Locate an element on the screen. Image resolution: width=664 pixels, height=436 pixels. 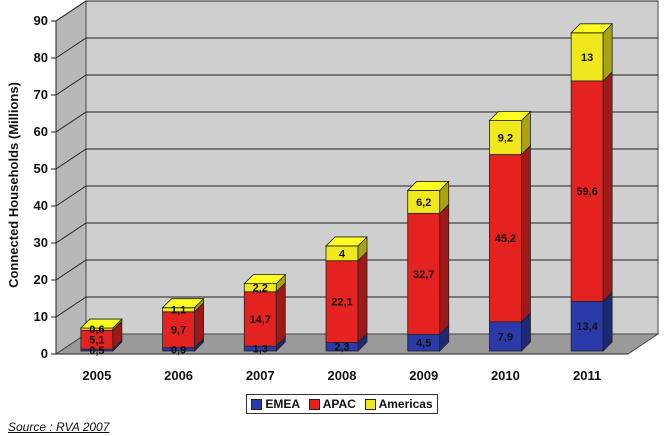
bar-apac-2011 is located at coordinates (587, 191).